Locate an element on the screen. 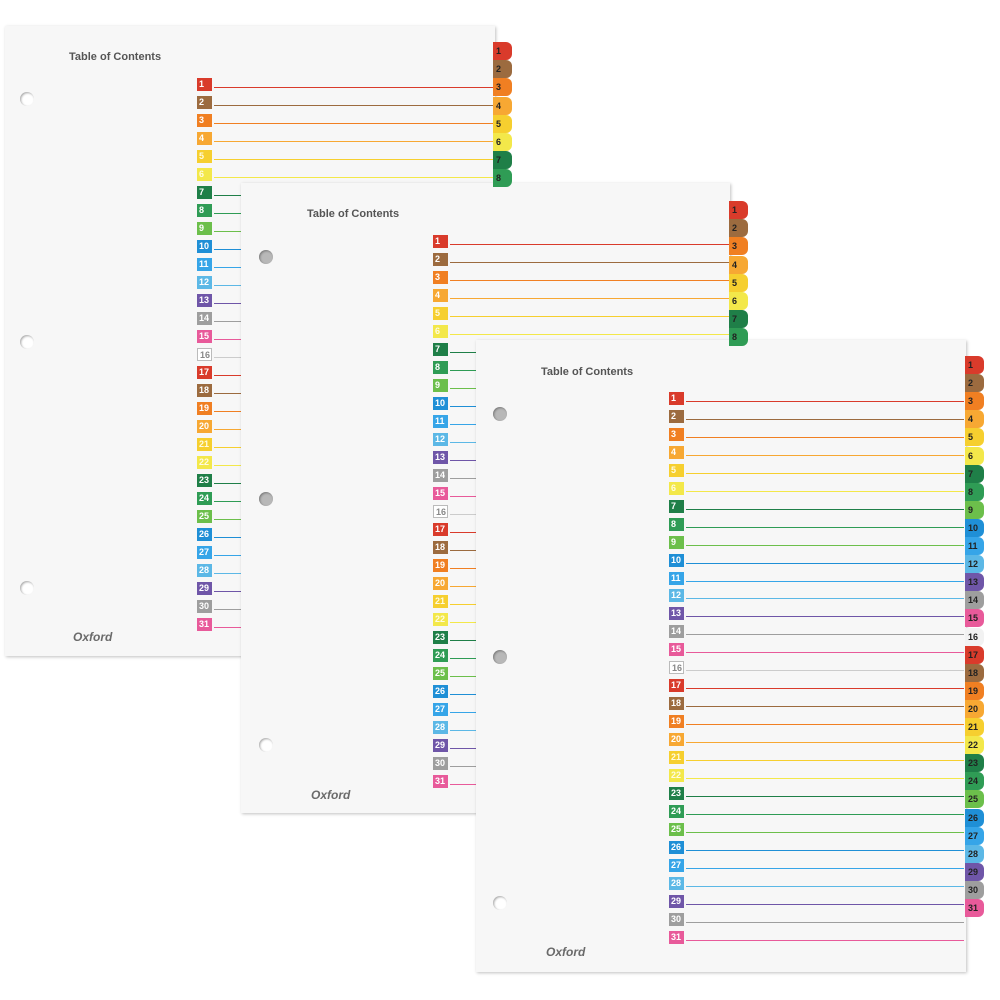 The image size is (1000, 1000). index-tab: 19 is located at coordinates (974, 690).